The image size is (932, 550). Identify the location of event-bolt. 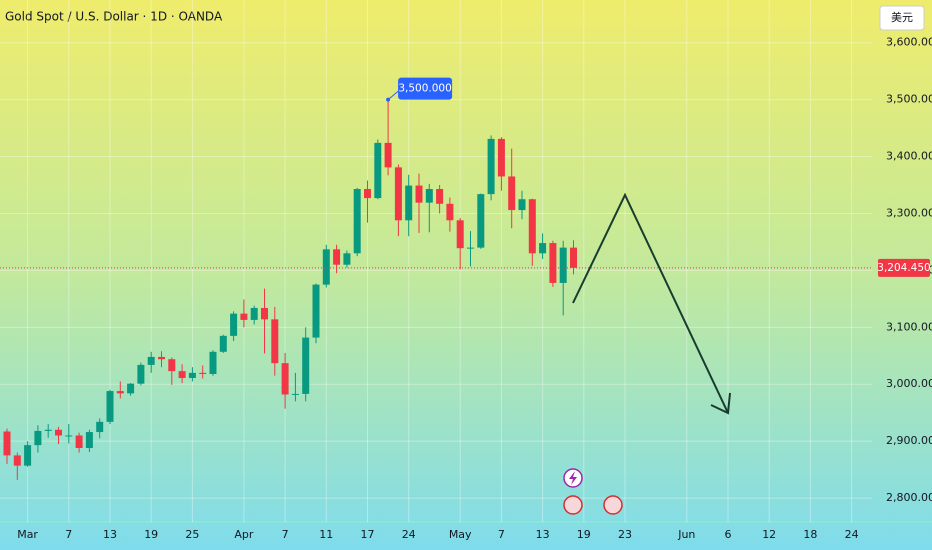
(573, 478).